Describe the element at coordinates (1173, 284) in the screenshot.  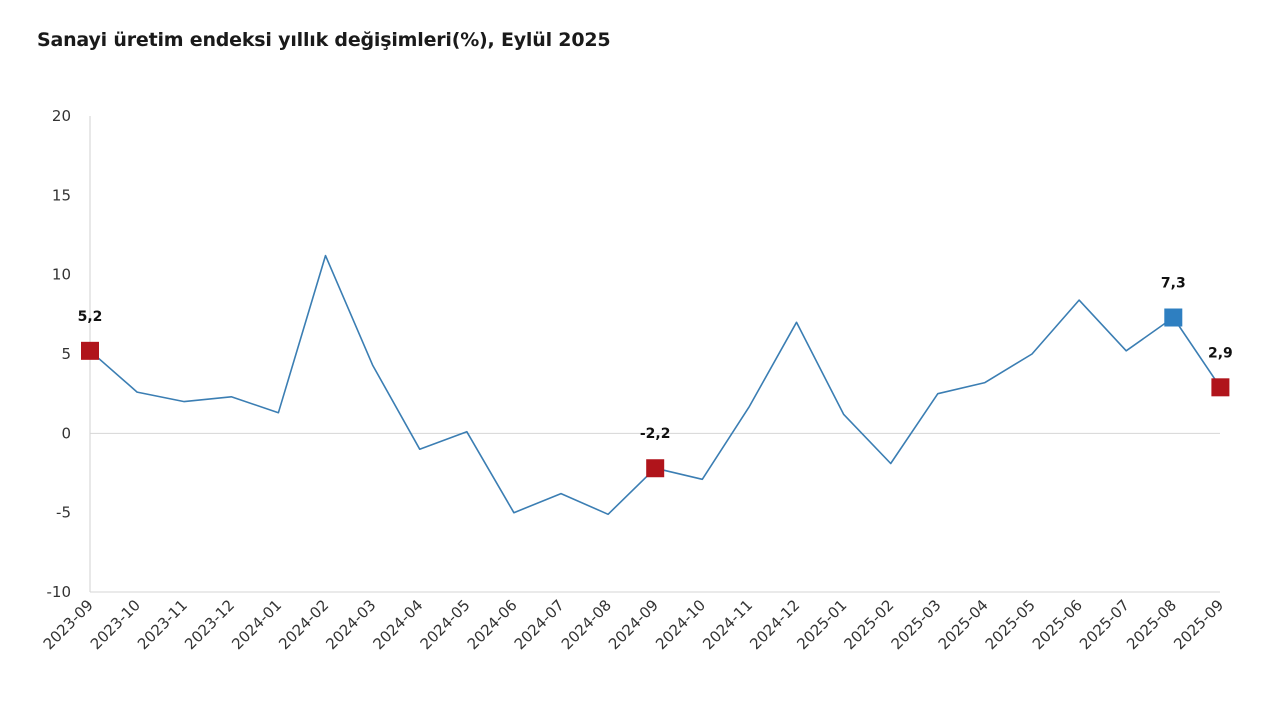
I see `data-label: 7,3` at that location.